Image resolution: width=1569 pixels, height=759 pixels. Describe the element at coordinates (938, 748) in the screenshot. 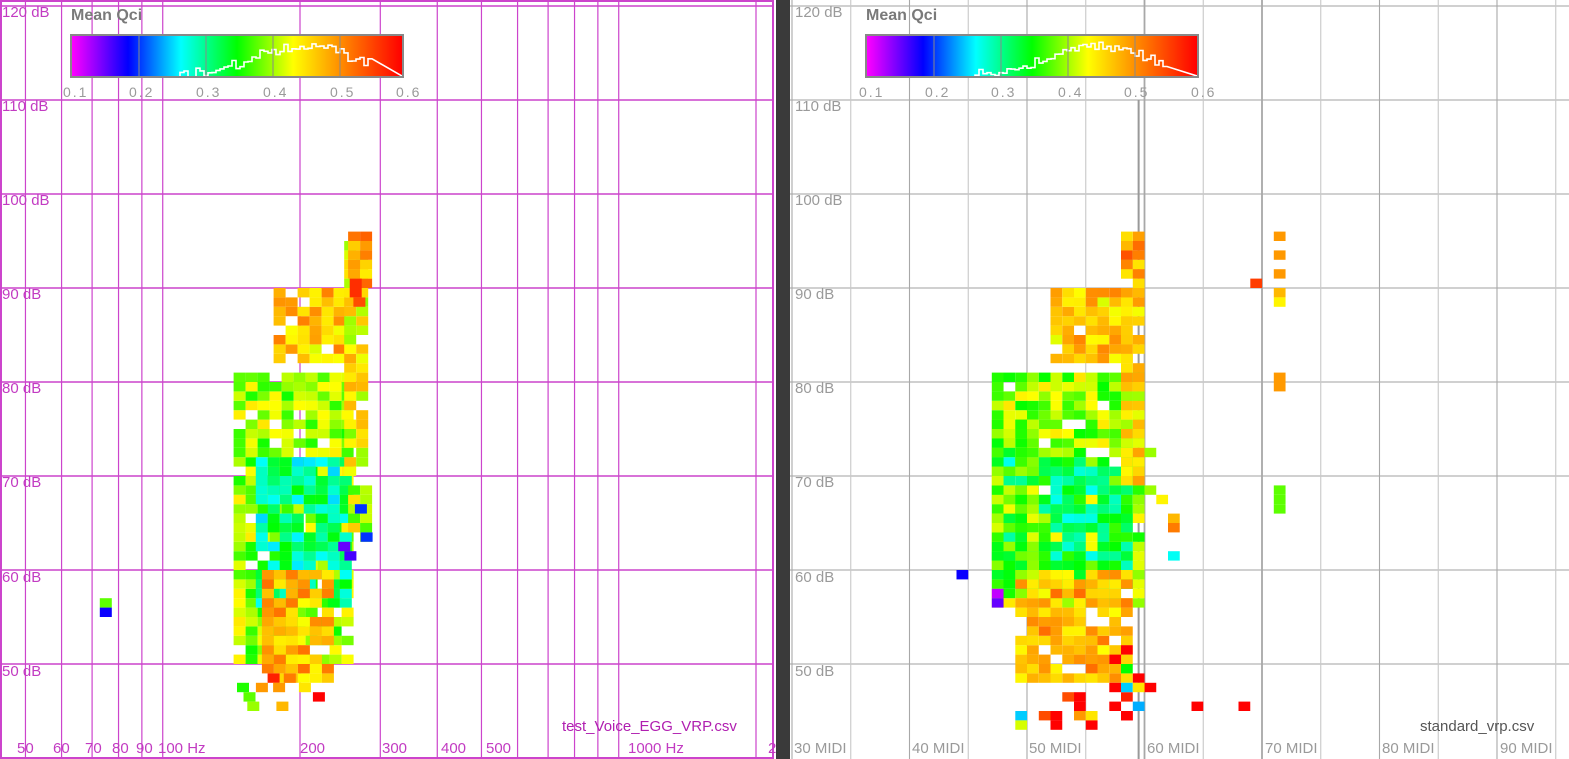

I see `x-label-40-midi: 40 MIDI` at that location.